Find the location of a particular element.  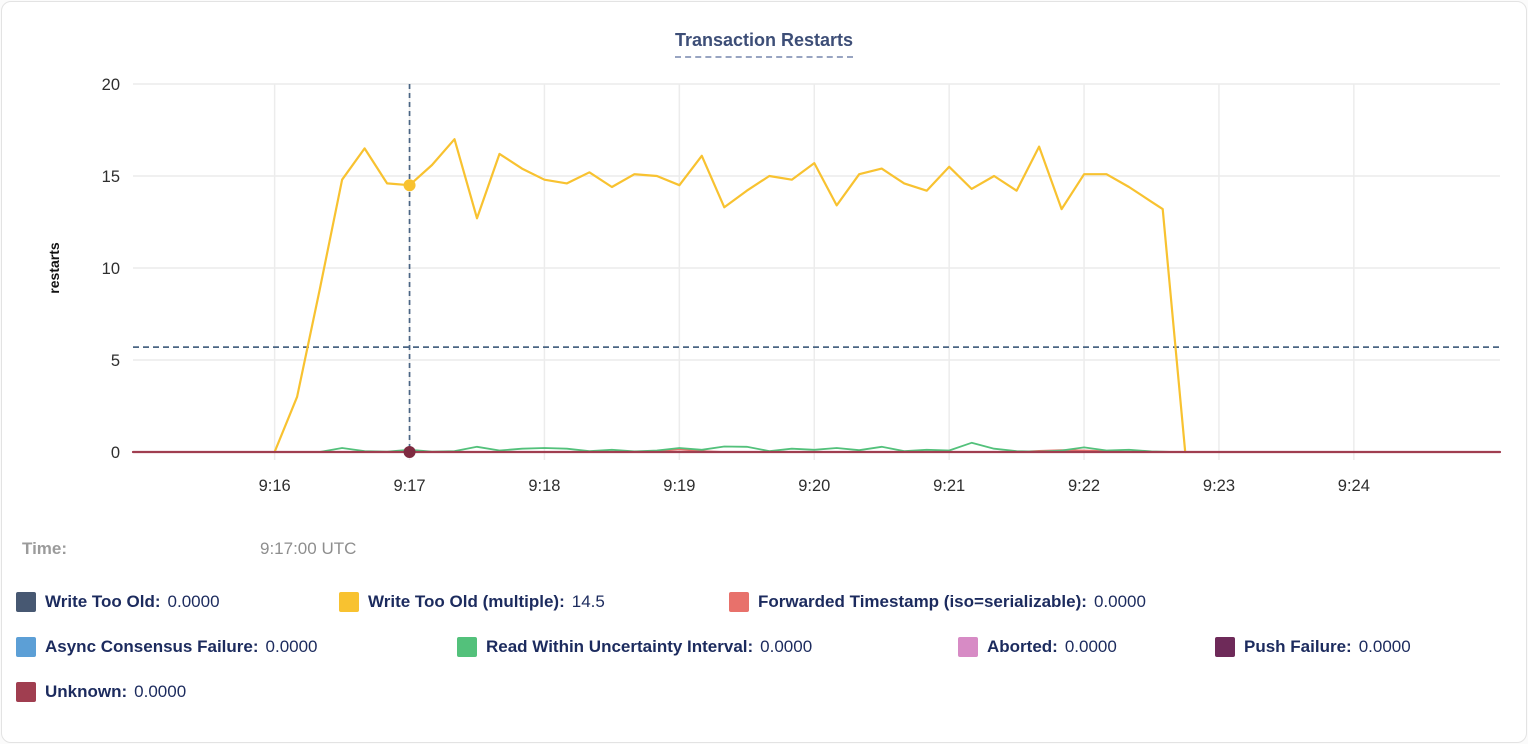

legend-item-async-consensus-failure: Async Consensus Failure: 0.0000 is located at coordinates (167, 647).